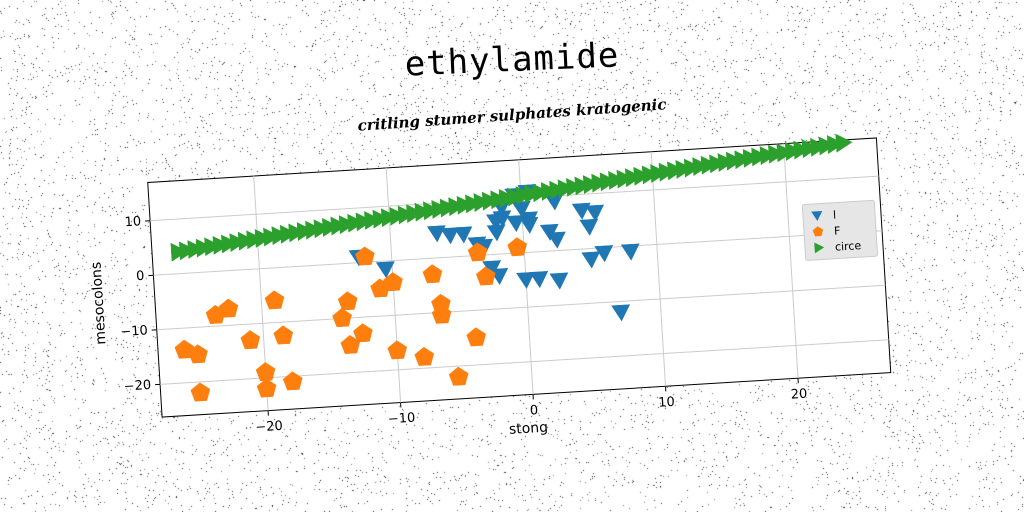  Describe the element at coordinates (132, 222) in the screenshot. I see `y-tick-label: 10` at that location.